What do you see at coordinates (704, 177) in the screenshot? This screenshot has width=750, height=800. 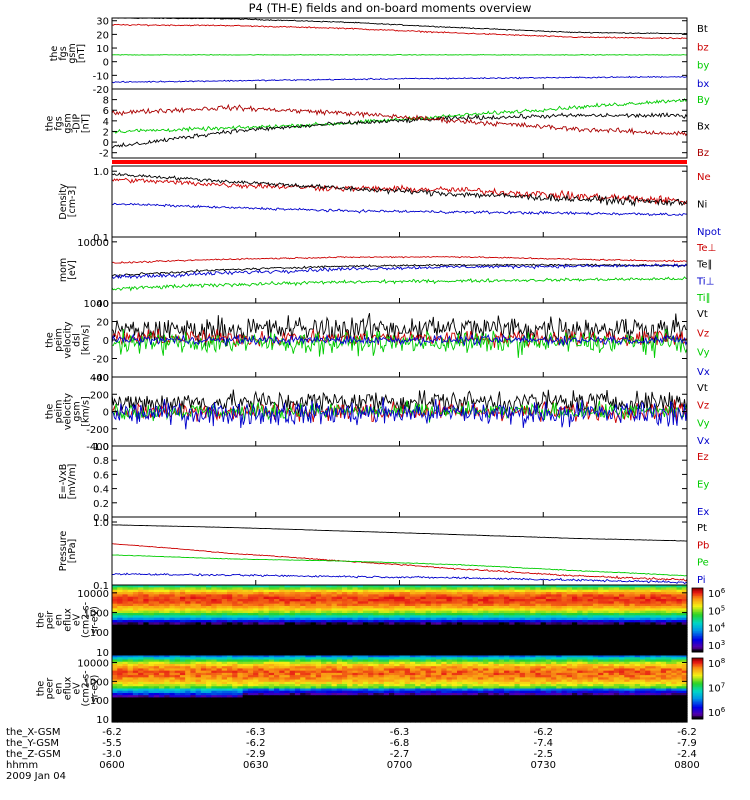 I see `legend-Ne: Ne` at bounding box center [704, 177].